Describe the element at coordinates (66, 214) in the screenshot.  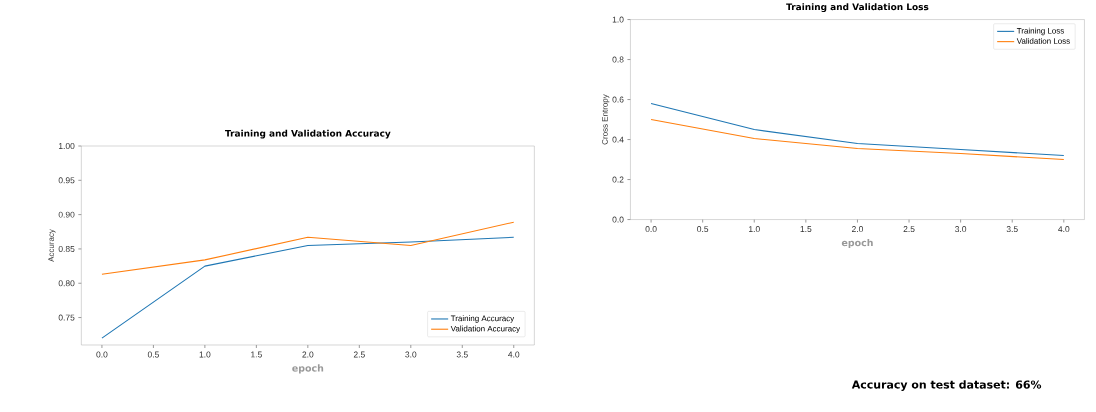
I see `y-tick-label: 0.90` at that location.